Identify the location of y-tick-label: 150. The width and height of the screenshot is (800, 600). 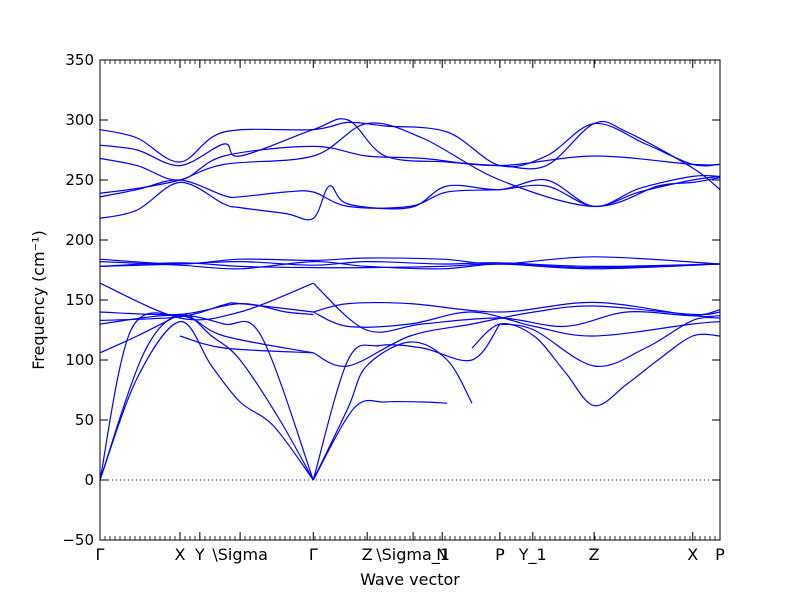
(79, 300).